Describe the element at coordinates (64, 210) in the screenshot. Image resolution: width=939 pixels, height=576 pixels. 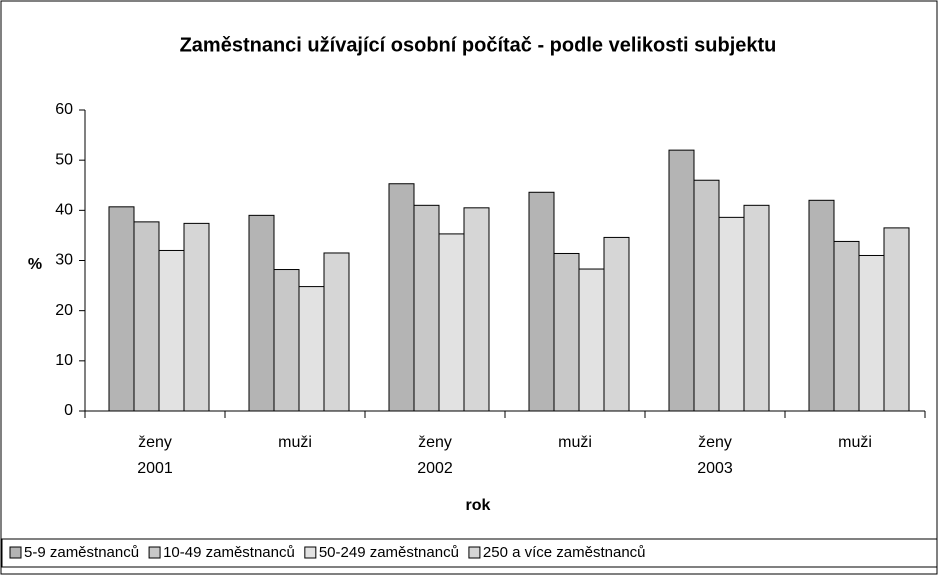
I see `y-tick-label: 40` at that location.